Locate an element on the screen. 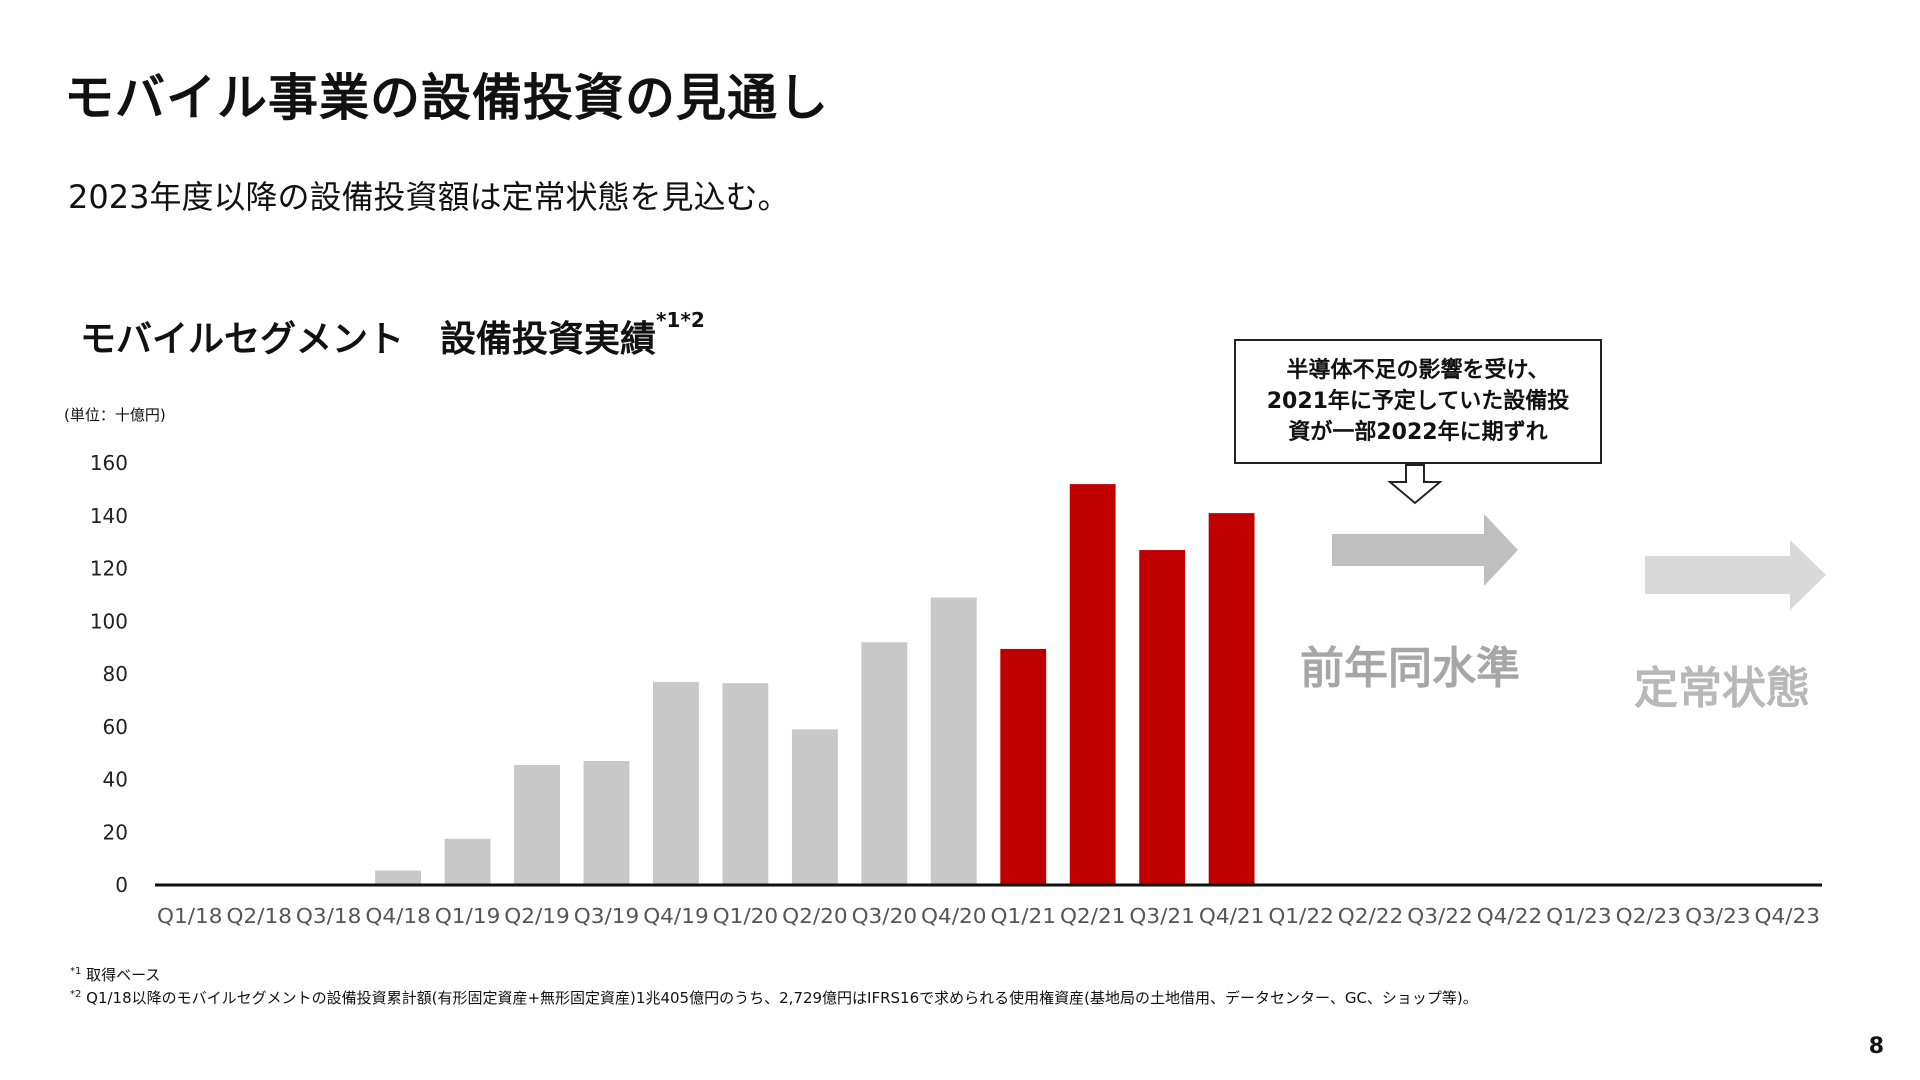 This screenshot has width=1920, height=1080. callout-line-1: 半導体不足の影響を受け、 is located at coordinates (1418, 370).